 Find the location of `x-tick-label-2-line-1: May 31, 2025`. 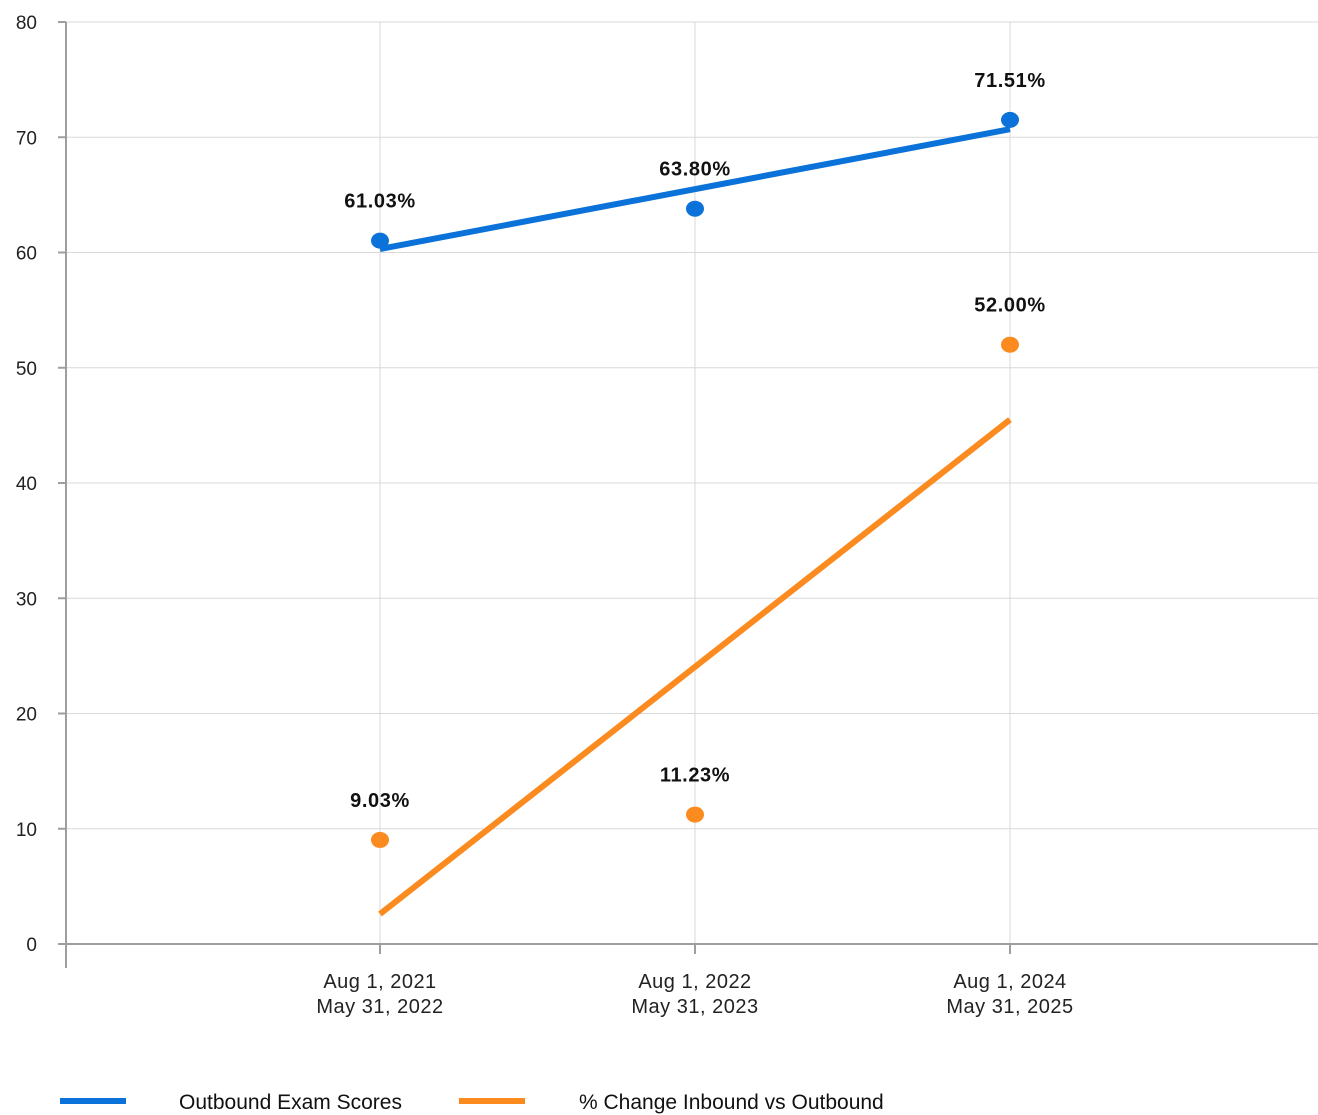

x-tick-label-2-line-1: May 31, 2025 is located at coordinates (1009, 1007).